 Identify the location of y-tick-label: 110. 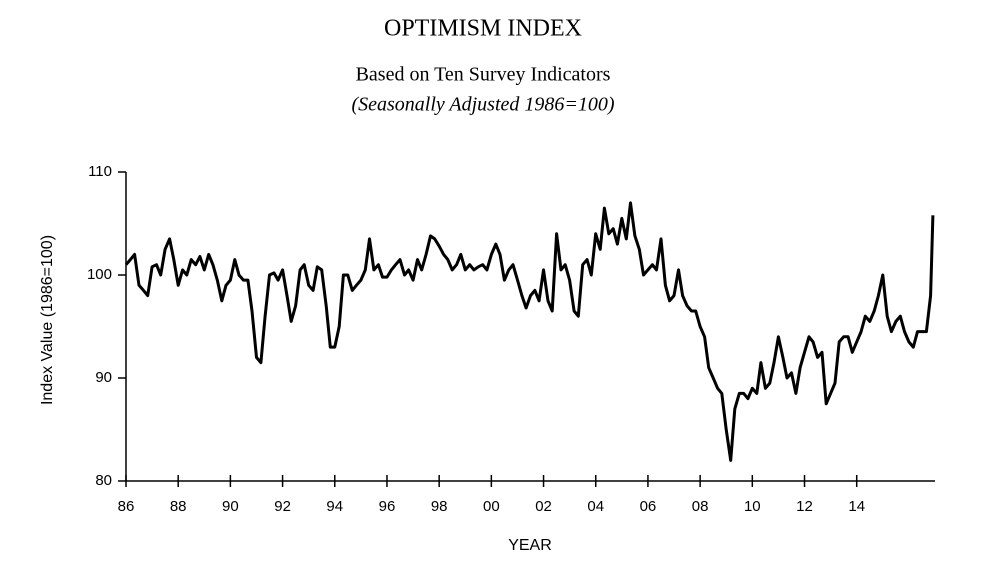
(100, 171).